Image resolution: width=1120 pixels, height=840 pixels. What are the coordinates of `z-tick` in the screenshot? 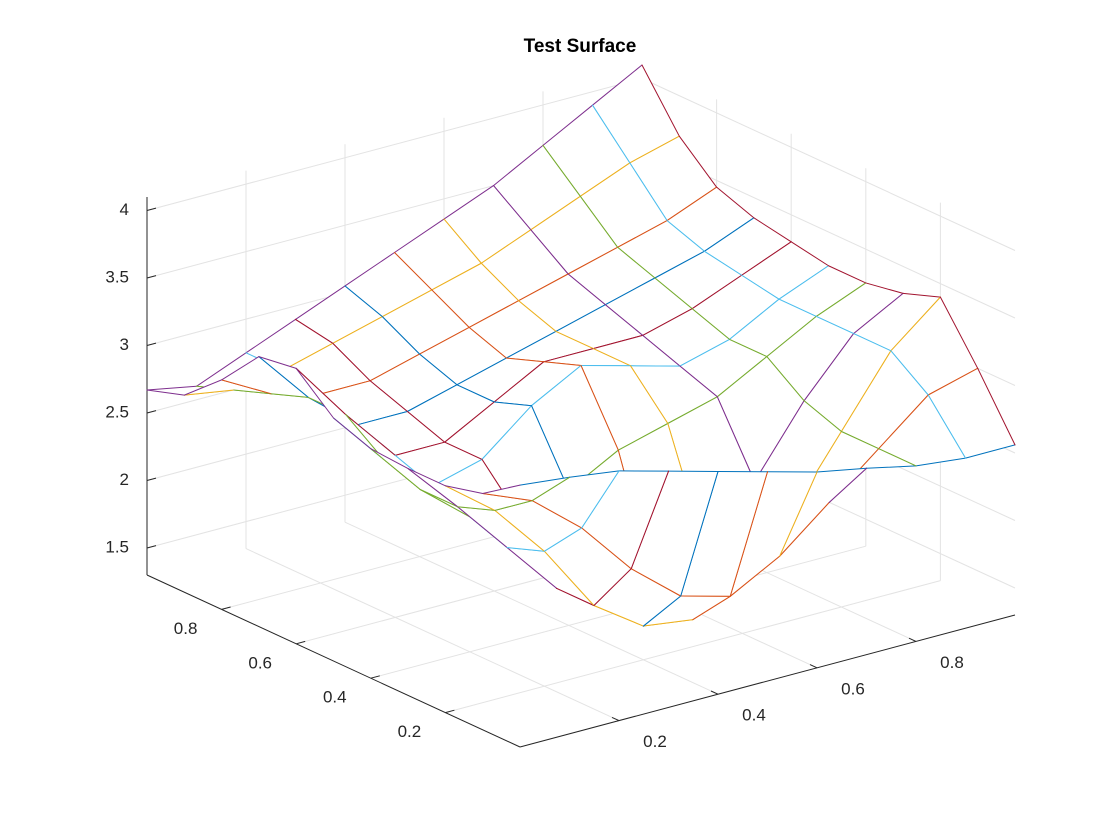 It's located at (151, 547).